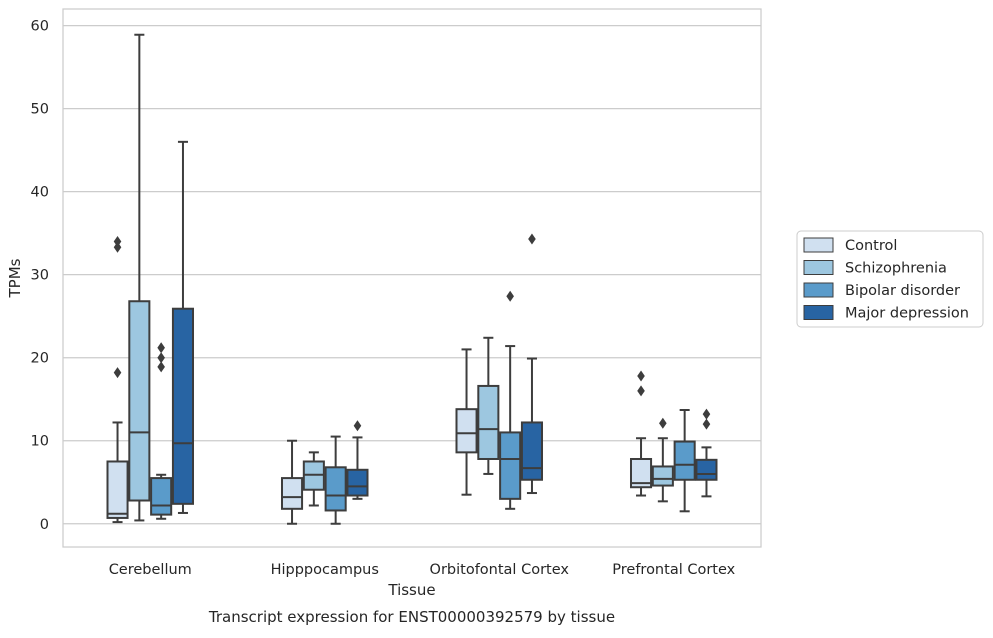 The height and width of the screenshot is (638, 993). What do you see at coordinates (871, 246) in the screenshot?
I see `legend-label: Control` at bounding box center [871, 246].